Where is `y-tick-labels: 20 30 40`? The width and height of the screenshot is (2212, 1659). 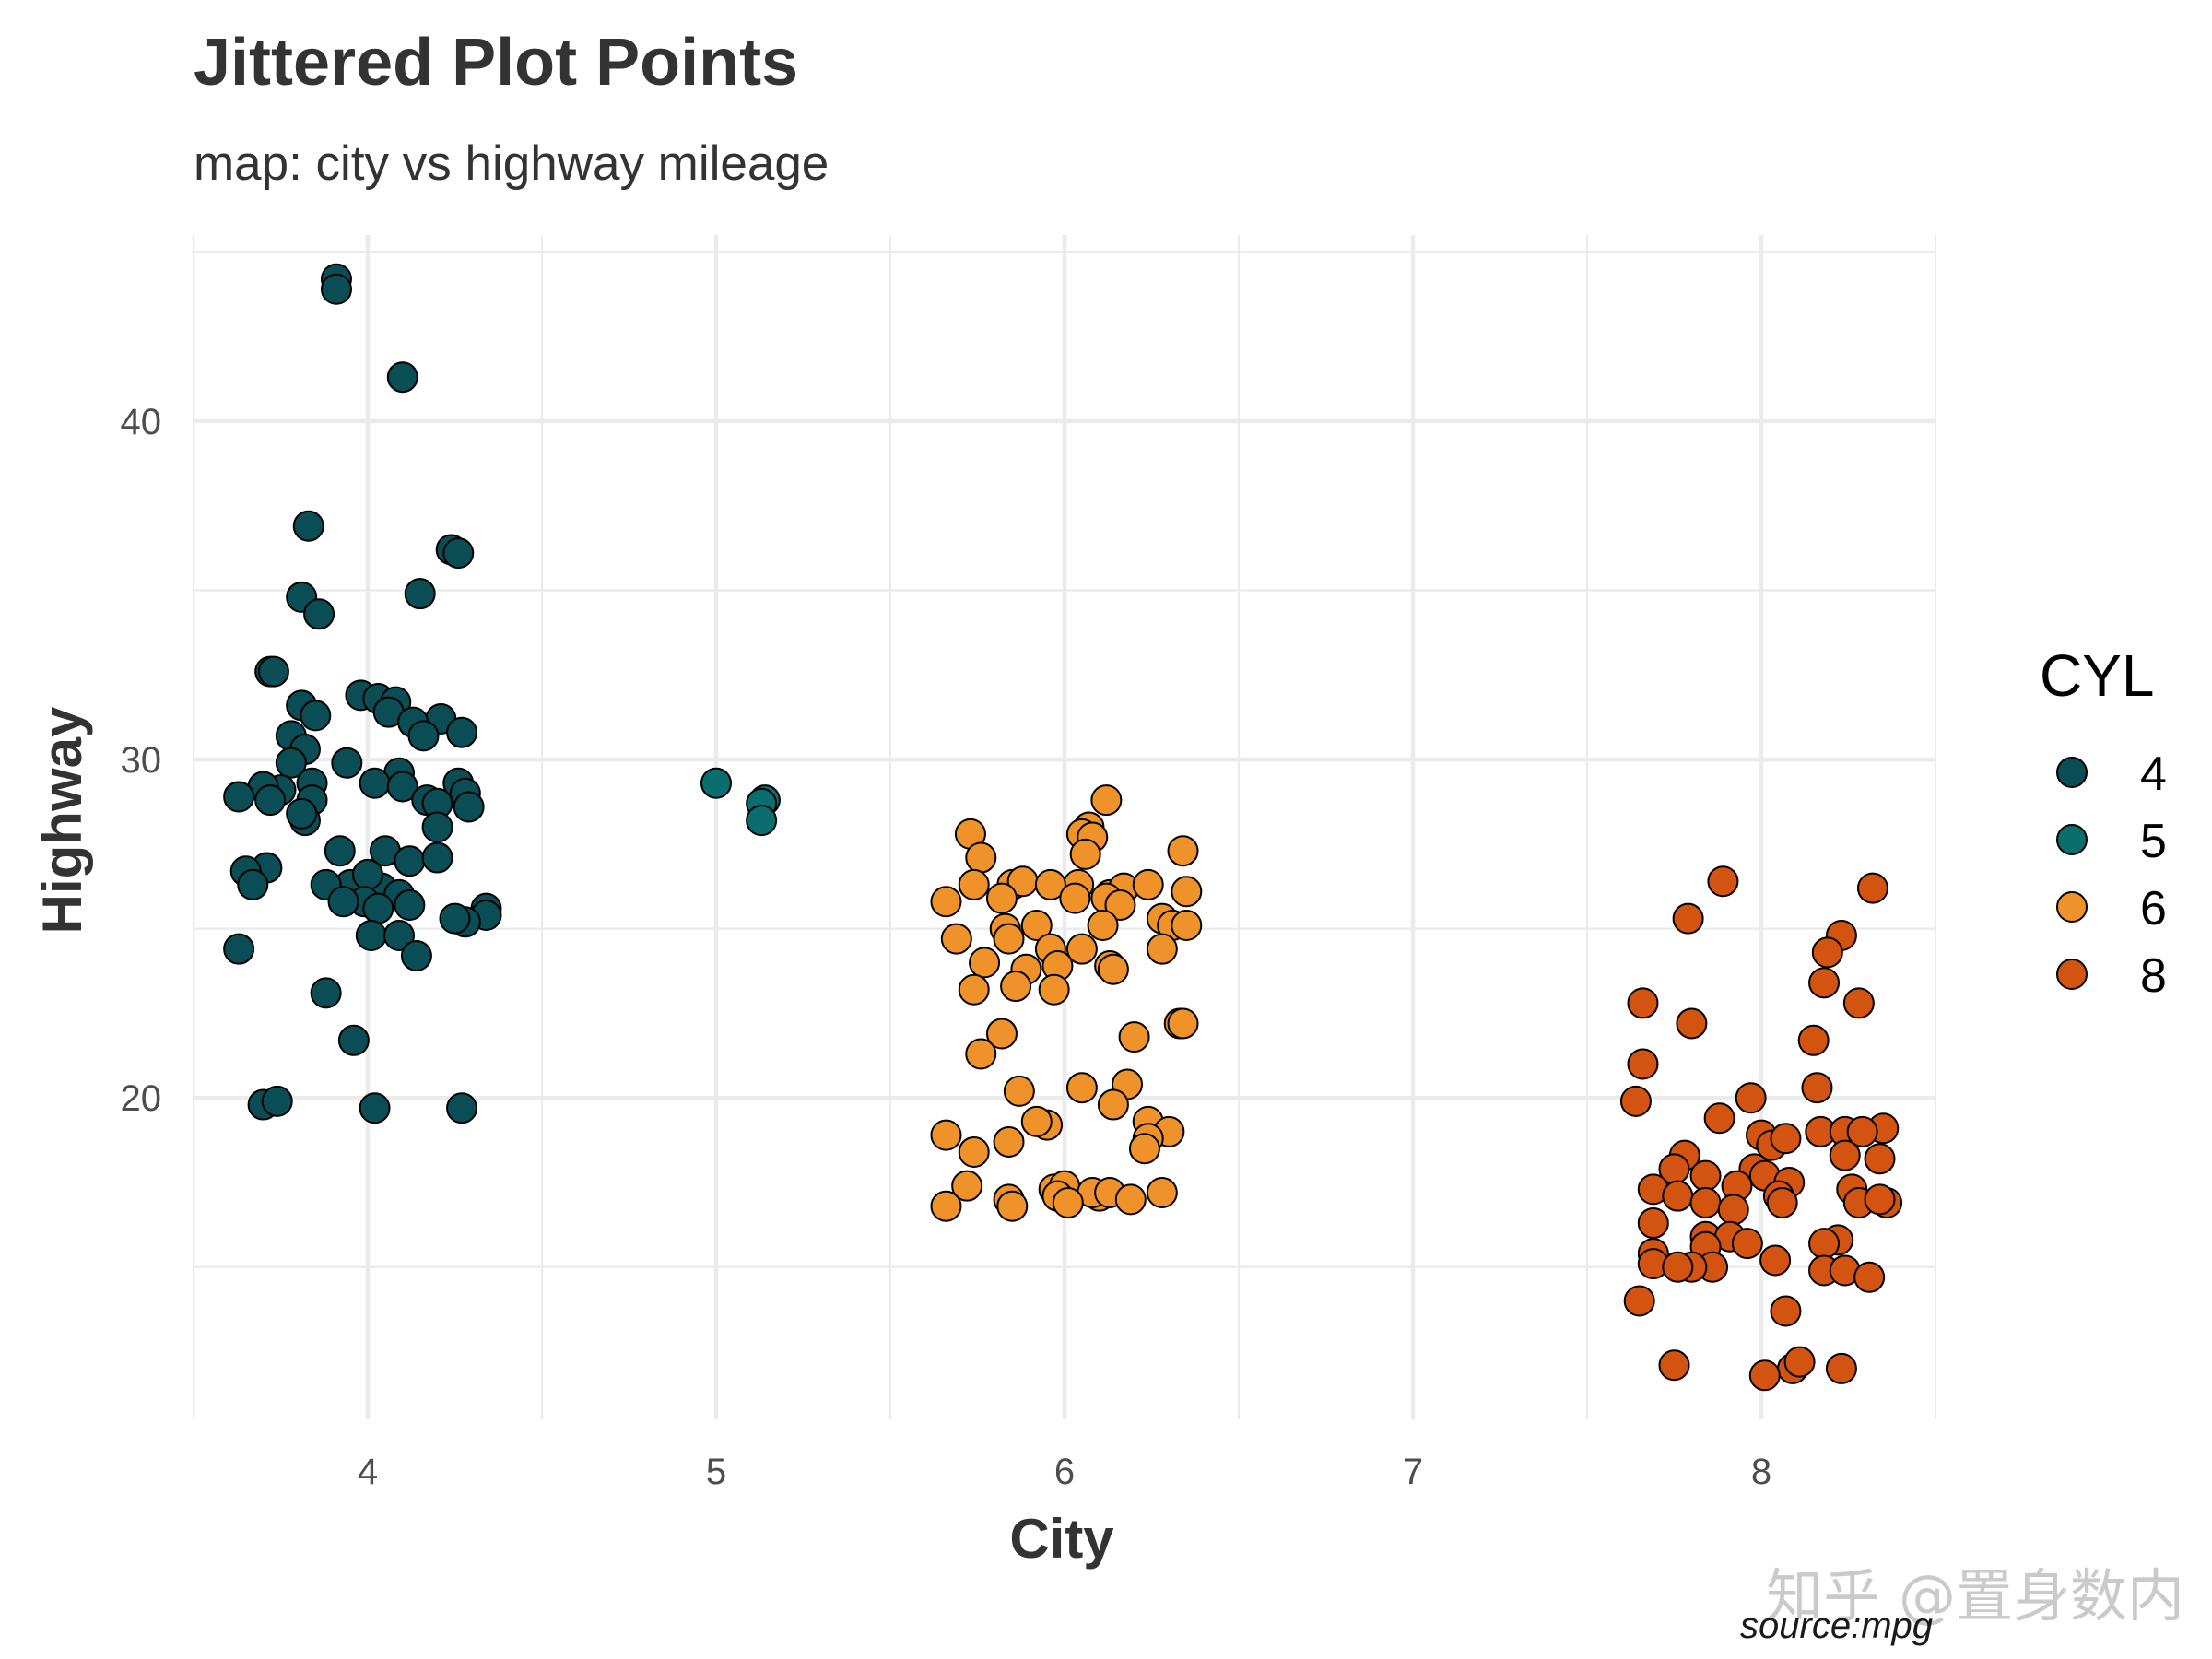 y-tick-labels: 20 30 40 is located at coordinates (141, 760).